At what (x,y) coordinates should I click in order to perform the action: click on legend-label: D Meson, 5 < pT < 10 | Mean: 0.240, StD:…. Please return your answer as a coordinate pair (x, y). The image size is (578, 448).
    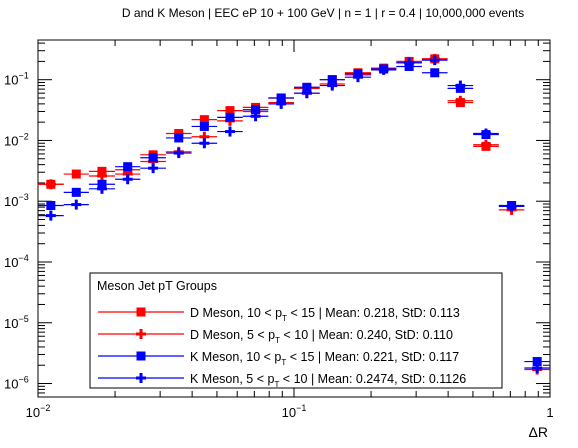
    Looking at the image, I should click on (321, 336).